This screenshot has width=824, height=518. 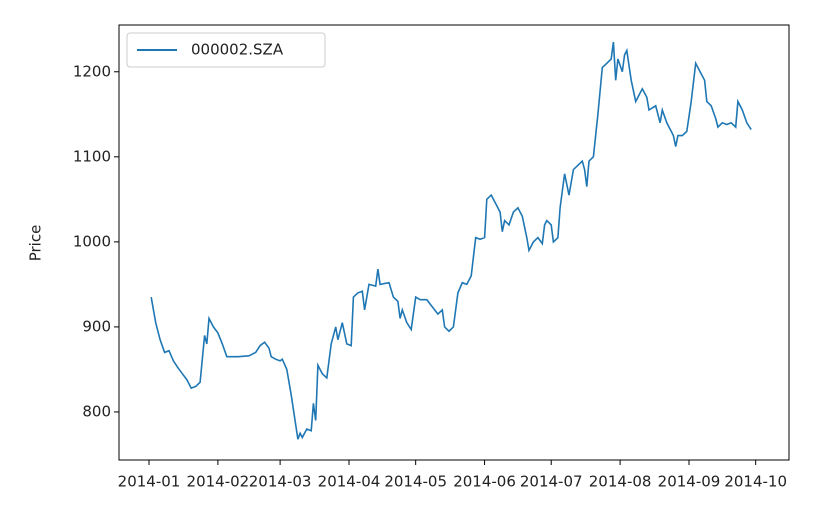 What do you see at coordinates (36, 243) in the screenshot?
I see `y-axis-label: Price` at bounding box center [36, 243].